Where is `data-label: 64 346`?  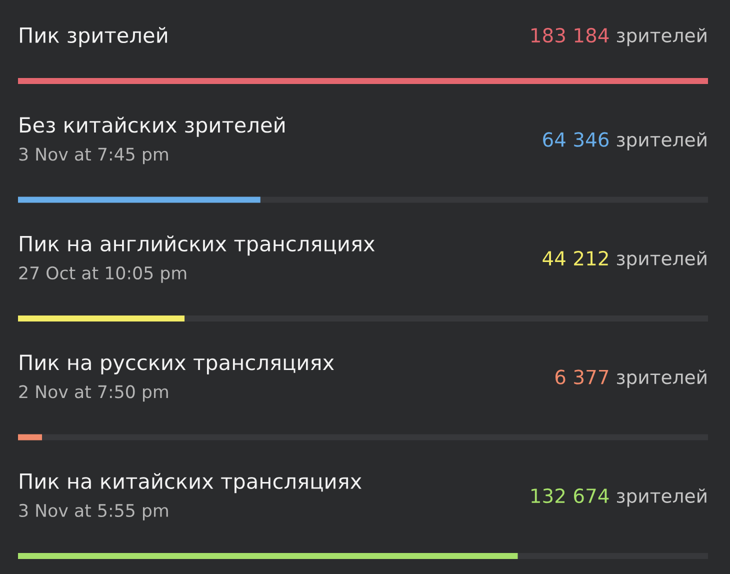 data-label: 64 346 is located at coordinates (576, 139).